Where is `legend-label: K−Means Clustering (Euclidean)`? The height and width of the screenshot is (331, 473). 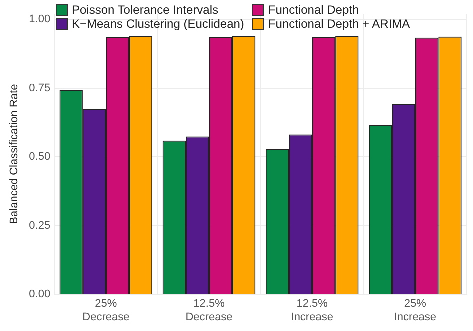
legend-label: K−Means Clustering (Euclidean) is located at coordinates (157, 24).